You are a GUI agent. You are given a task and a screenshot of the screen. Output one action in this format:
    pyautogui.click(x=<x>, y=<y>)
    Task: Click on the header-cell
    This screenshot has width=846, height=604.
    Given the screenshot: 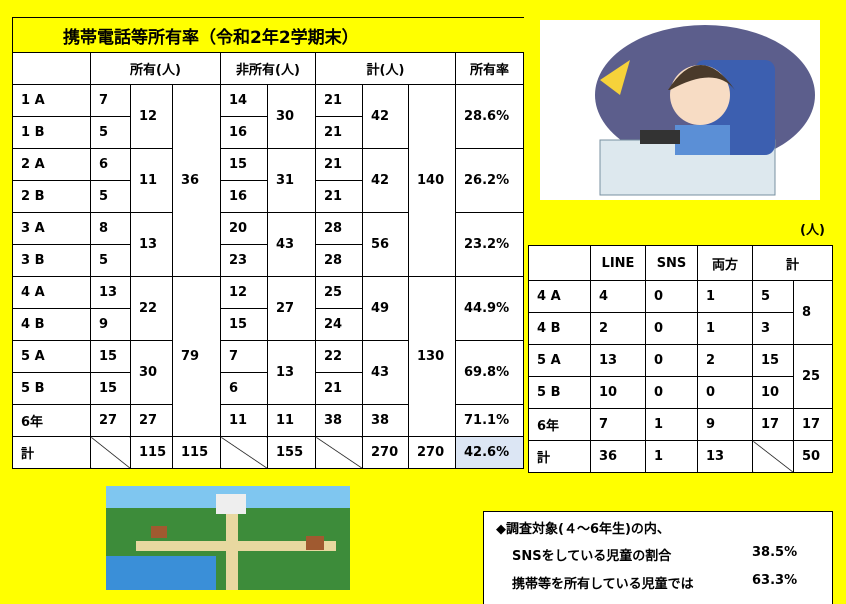 What is the action you would take?
    pyautogui.click(x=559, y=263)
    